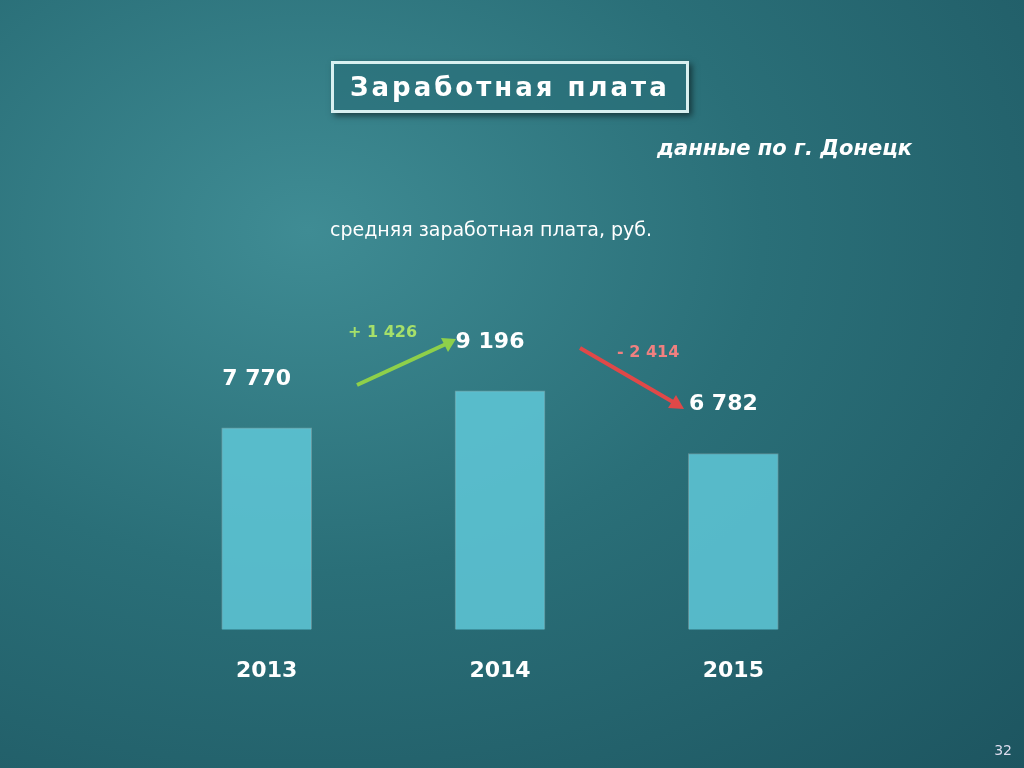  What do you see at coordinates (491, 229) in the screenshot?
I see `chart-subtitle: средняя заработная плата, руб.` at bounding box center [491, 229].